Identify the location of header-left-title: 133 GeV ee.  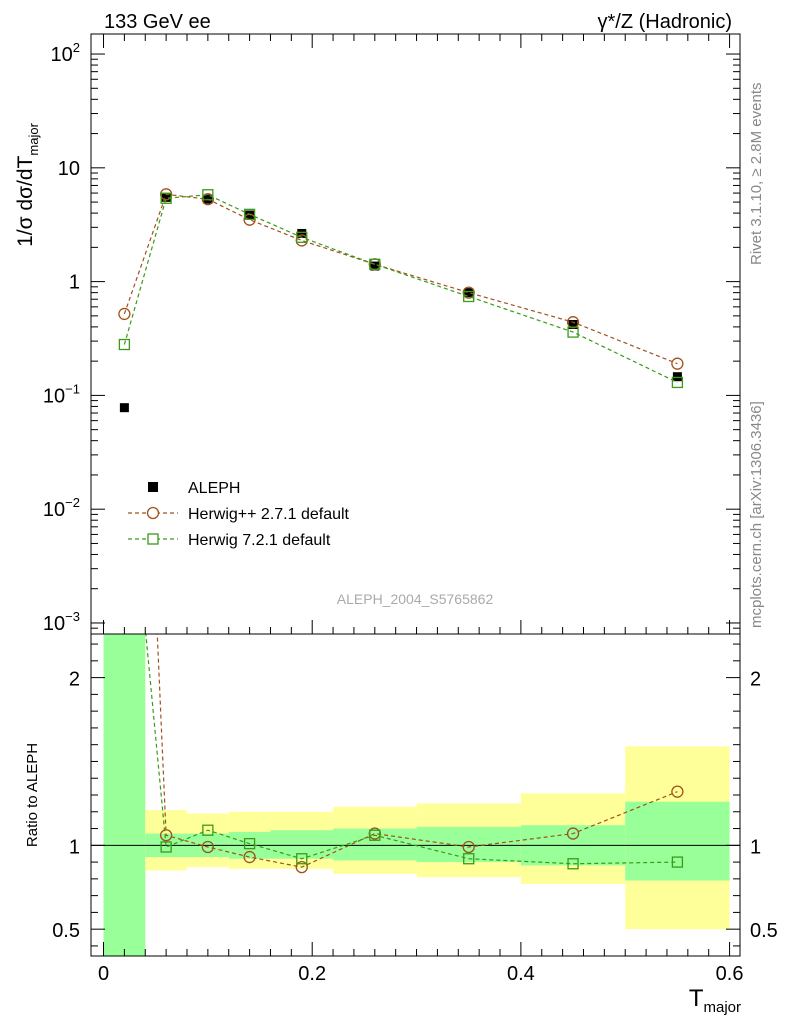
(157, 22).